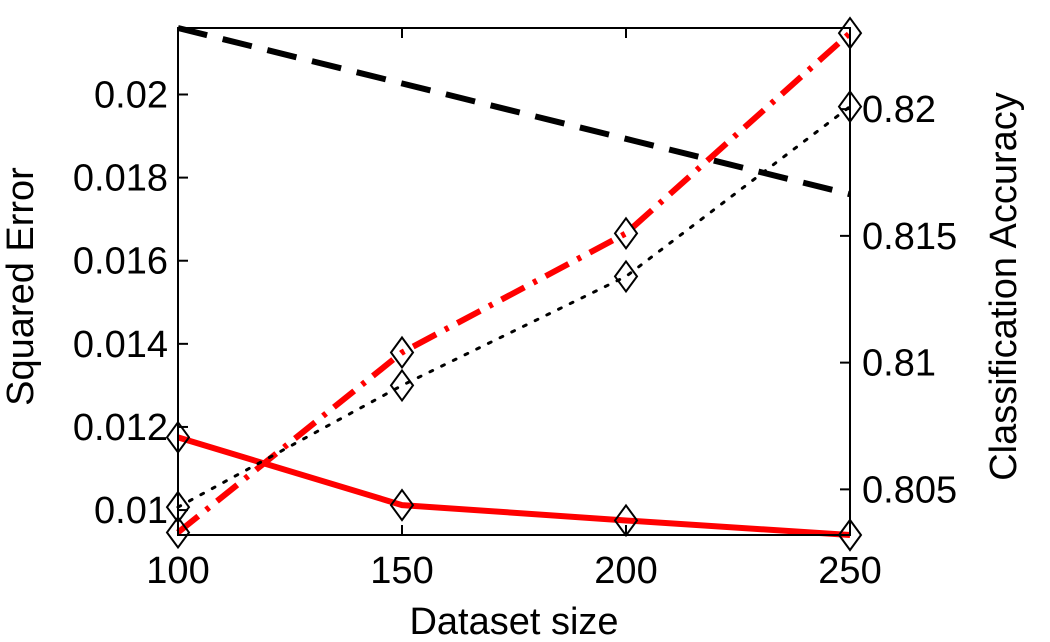 The width and height of the screenshot is (1050, 642). What do you see at coordinates (131, 95) in the screenshot?
I see `left-y-tick-label: 0.02` at bounding box center [131, 95].